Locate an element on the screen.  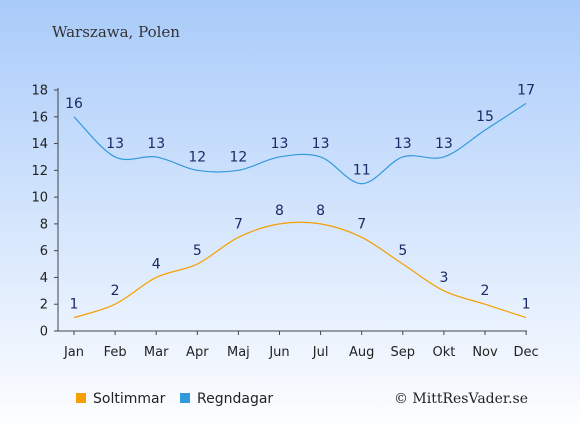
legend-swatch-regndagar is located at coordinates (185, 398).